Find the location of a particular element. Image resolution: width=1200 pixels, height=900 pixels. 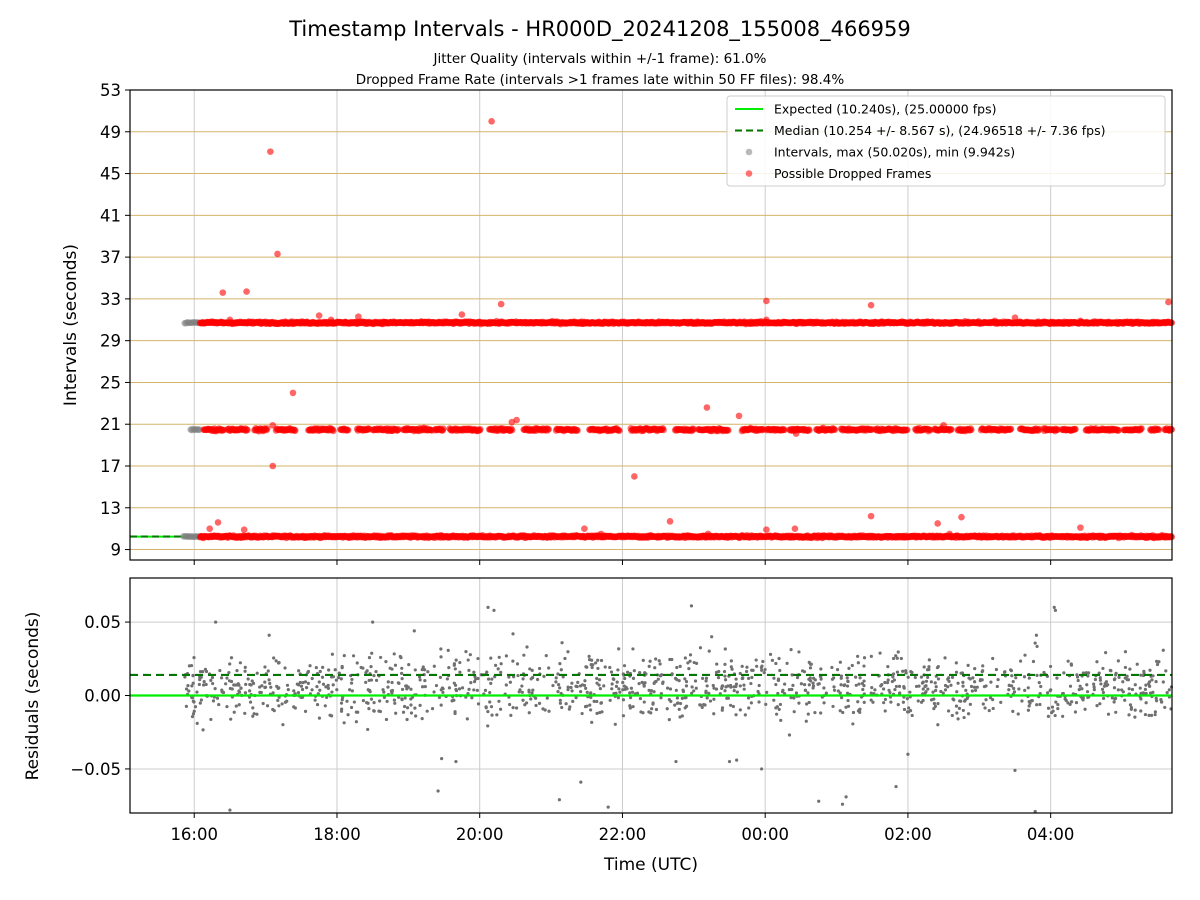

legend-dot-swatch is located at coordinates (749, 152).